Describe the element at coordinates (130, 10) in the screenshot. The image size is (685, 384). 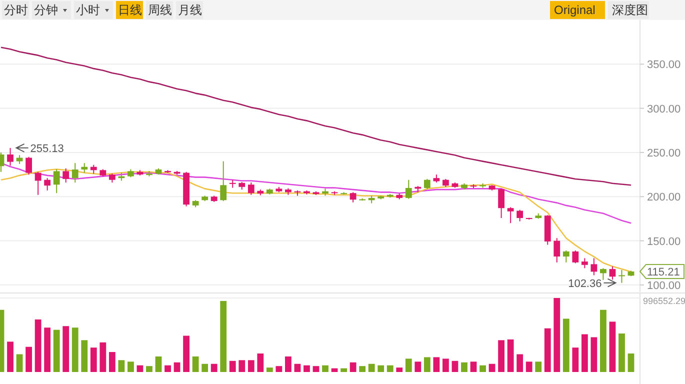
I see `text: 日线` at that location.